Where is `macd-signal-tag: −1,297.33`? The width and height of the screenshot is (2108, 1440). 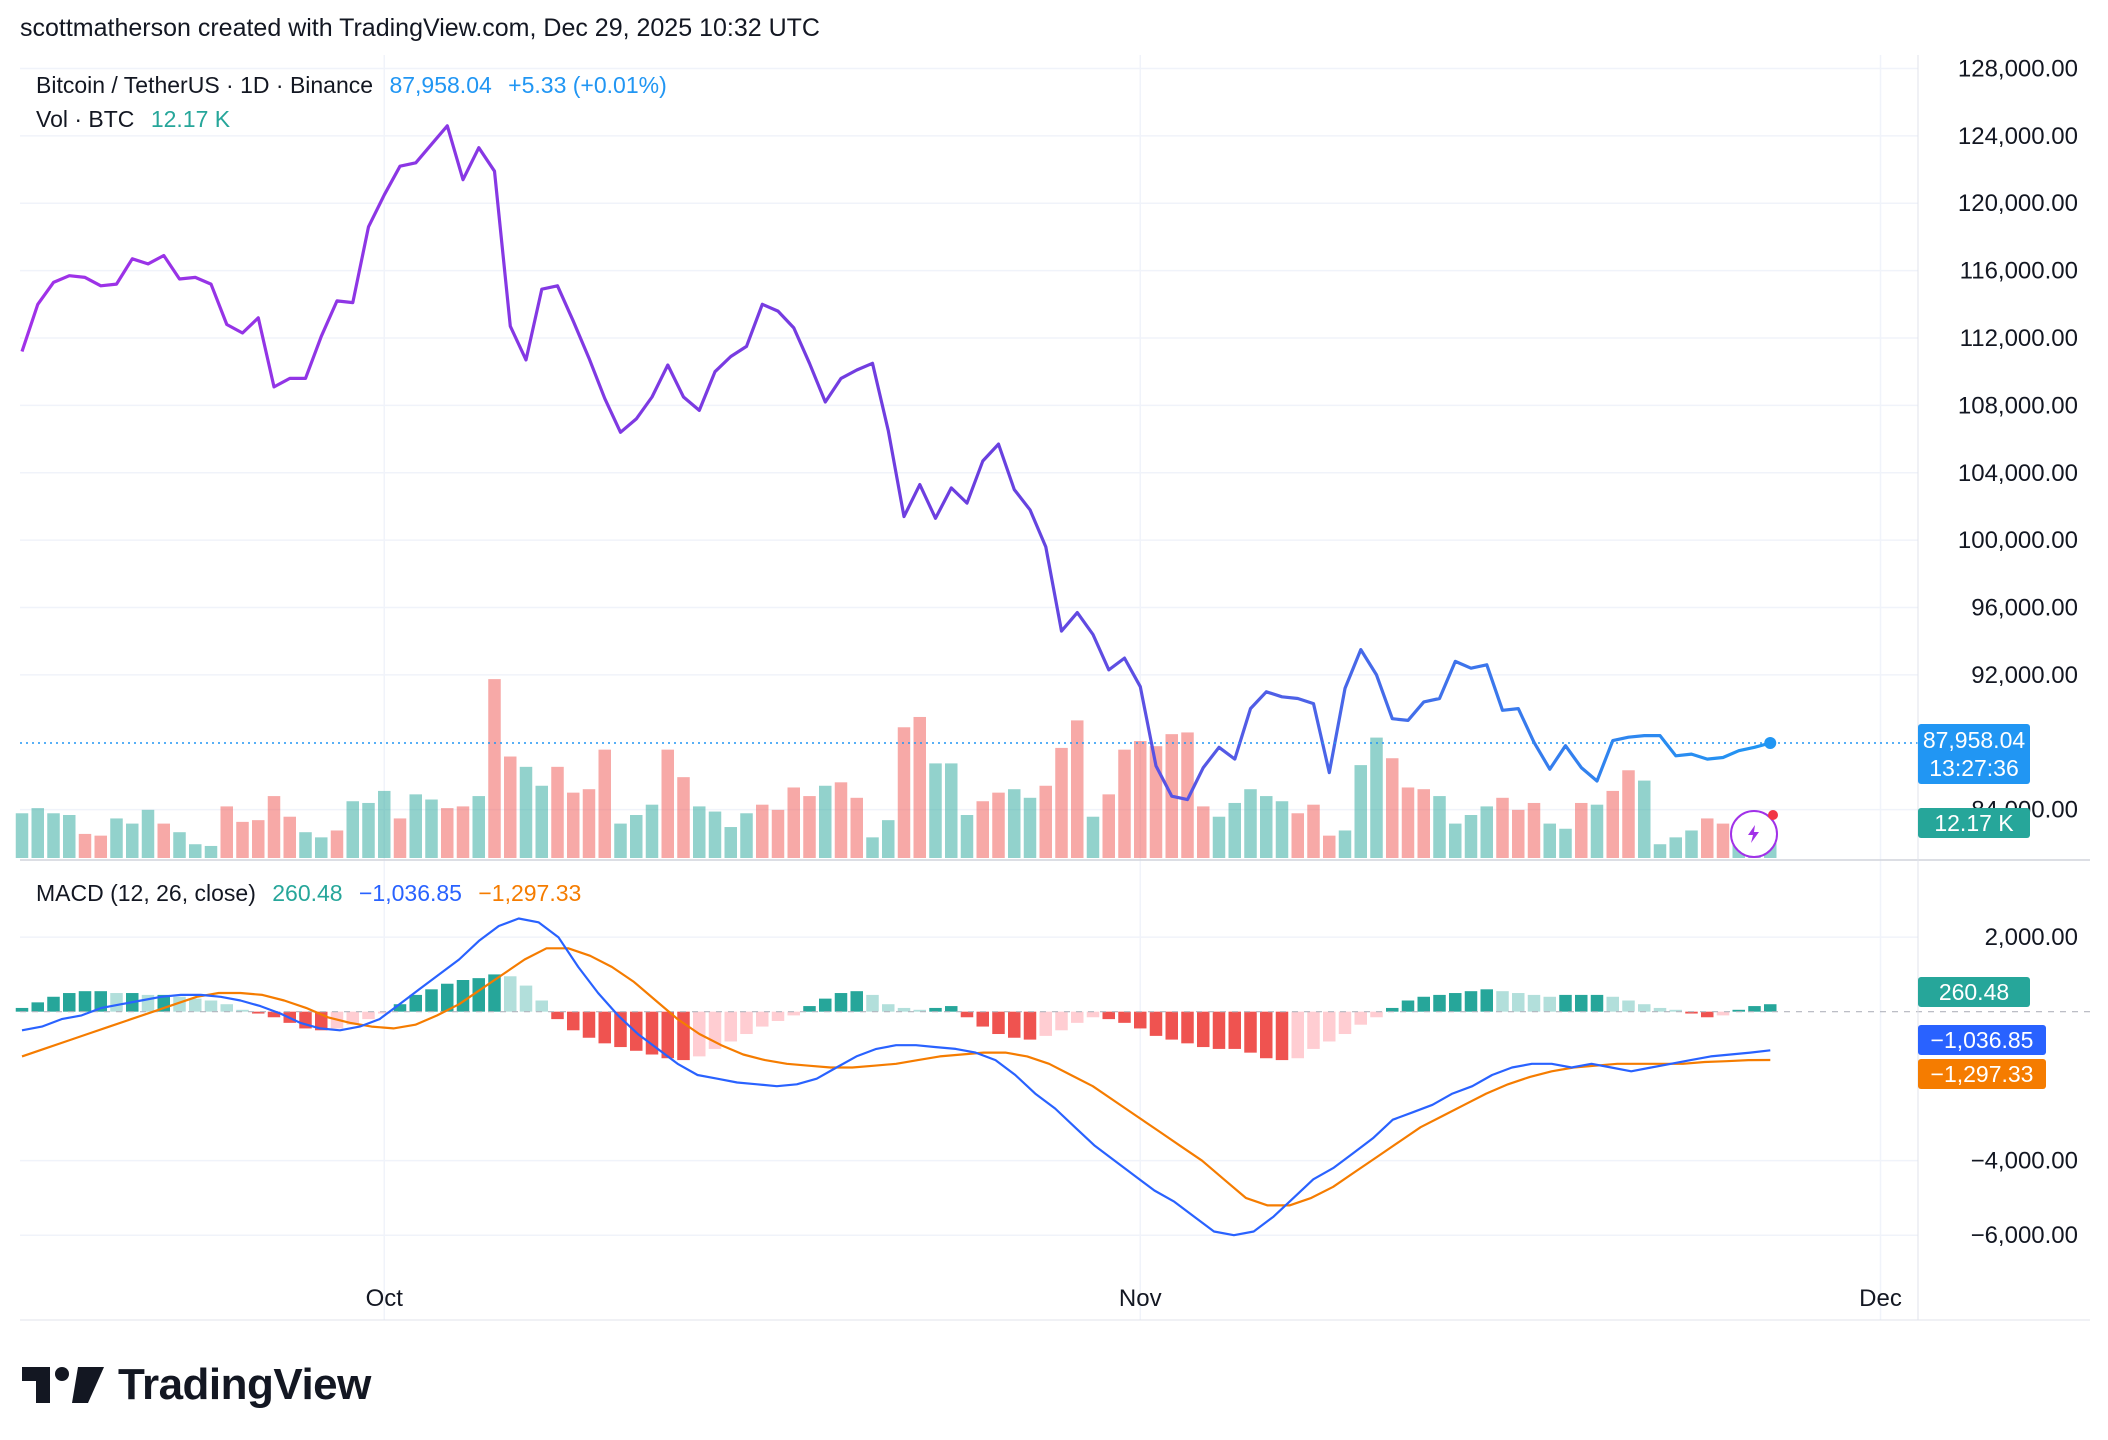
macd-signal-tag: −1,297.33 is located at coordinates (1982, 1074).